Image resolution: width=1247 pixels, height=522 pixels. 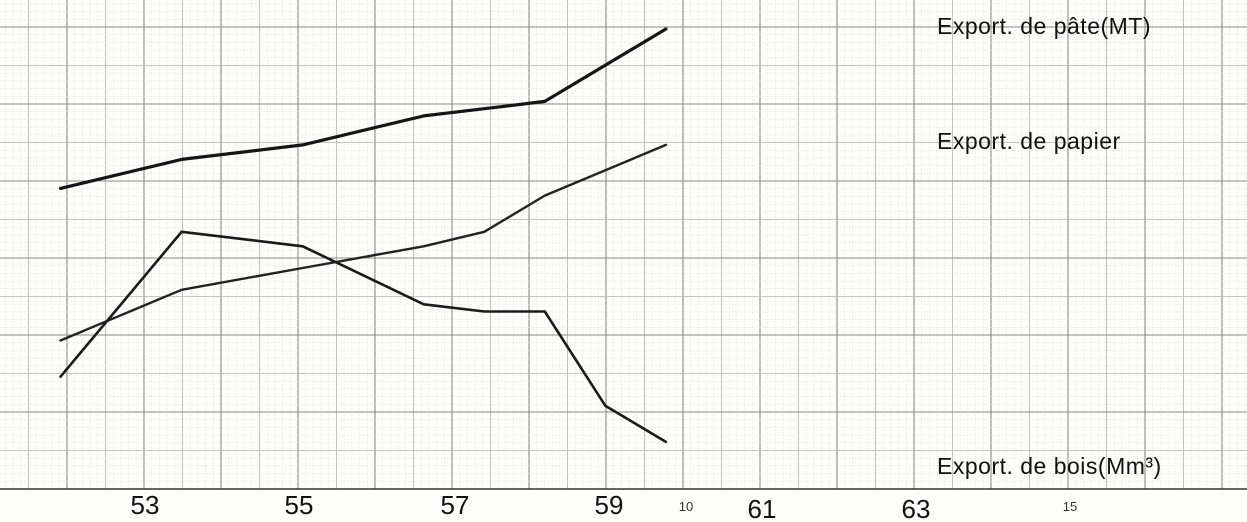 I want to click on x-axis-ticks: 53 55 57 59 61 63 10 15, so click(x=604, y=506).